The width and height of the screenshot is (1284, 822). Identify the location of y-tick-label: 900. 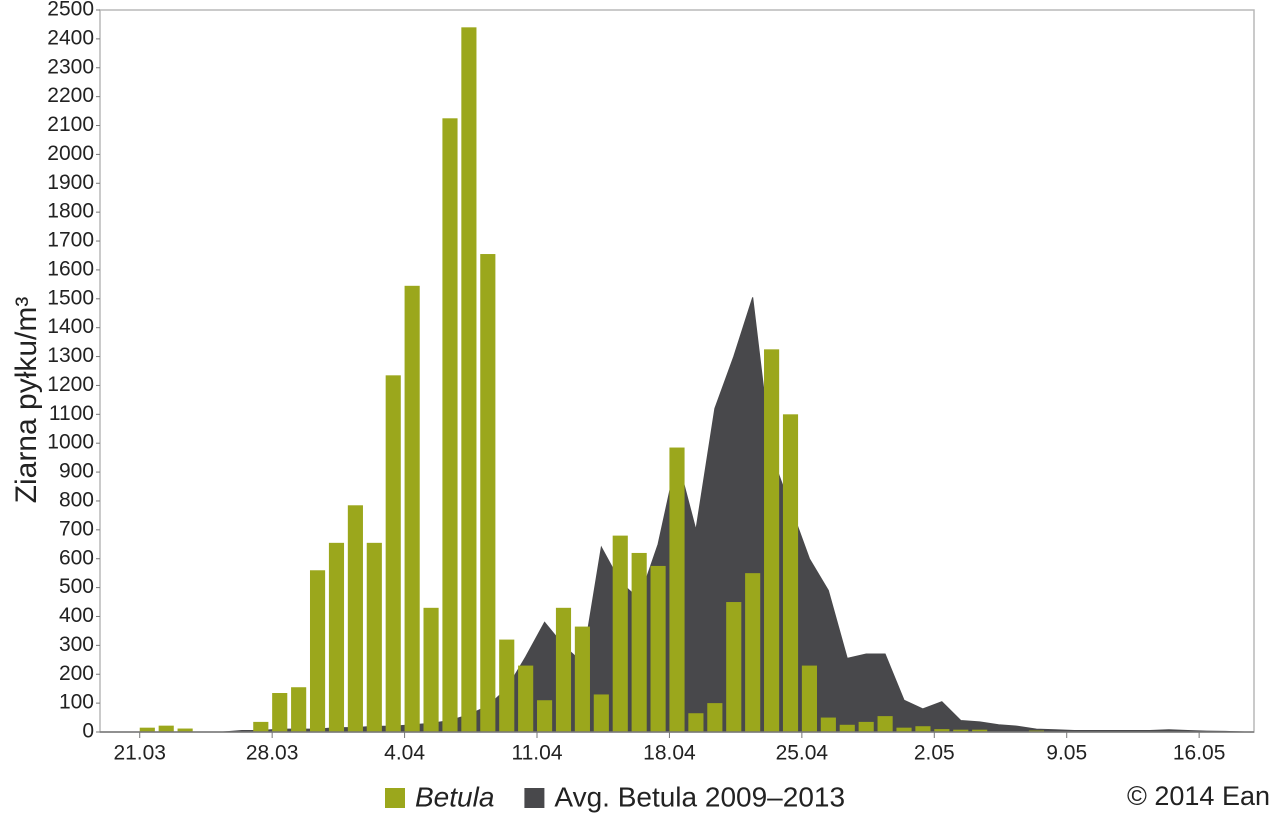
(76, 471).